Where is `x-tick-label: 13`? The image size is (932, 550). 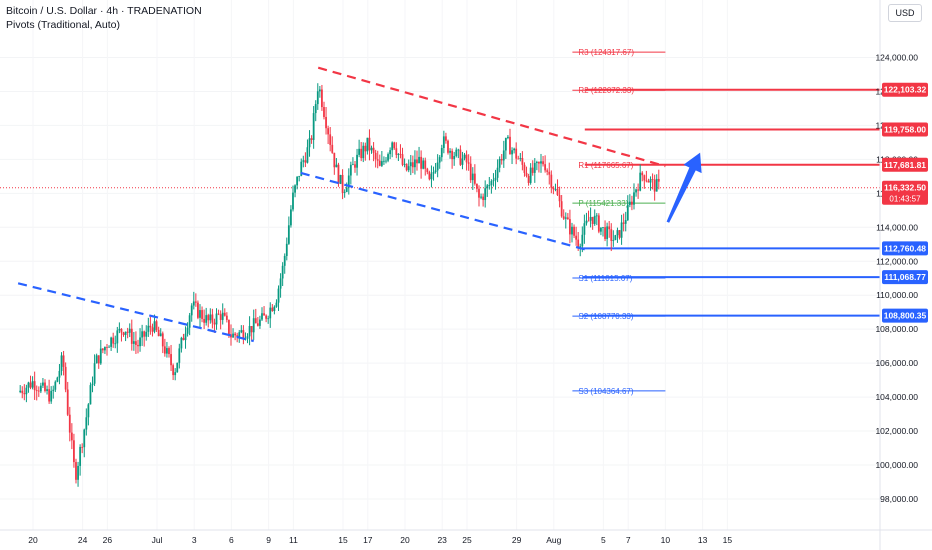
x-tick-label: 13 is located at coordinates (703, 540).